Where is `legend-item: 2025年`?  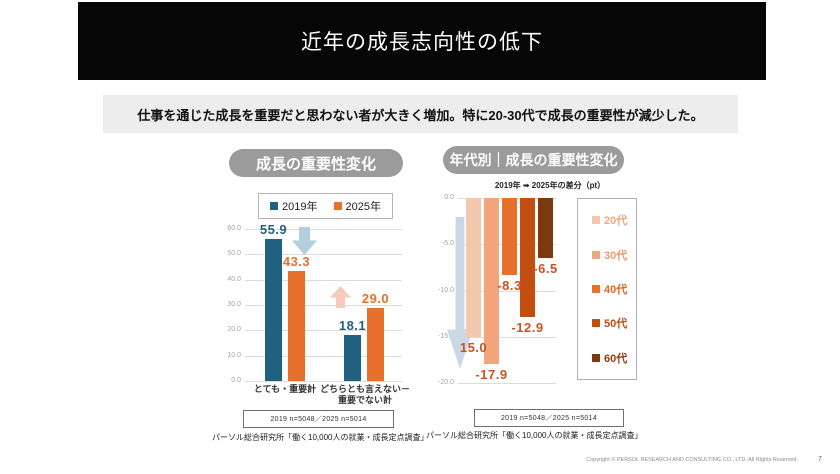
legend-item: 2025年 is located at coordinates (357, 206).